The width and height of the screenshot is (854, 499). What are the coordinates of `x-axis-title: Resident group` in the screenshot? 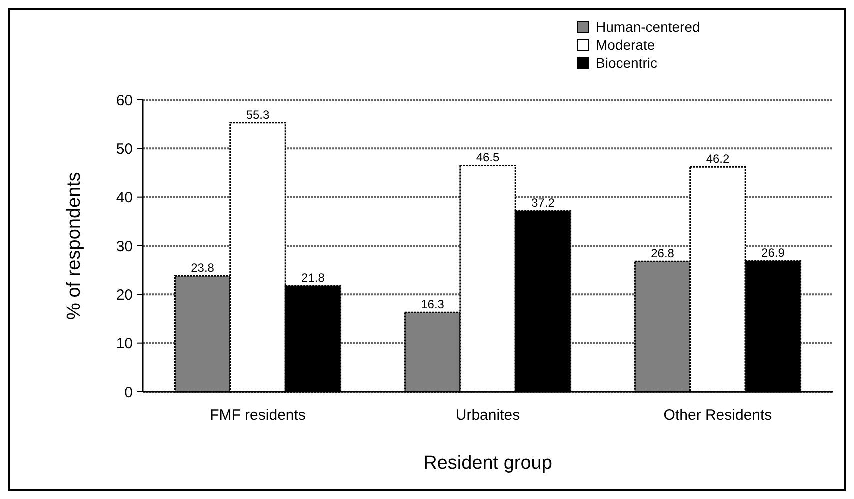 It's located at (488, 463).